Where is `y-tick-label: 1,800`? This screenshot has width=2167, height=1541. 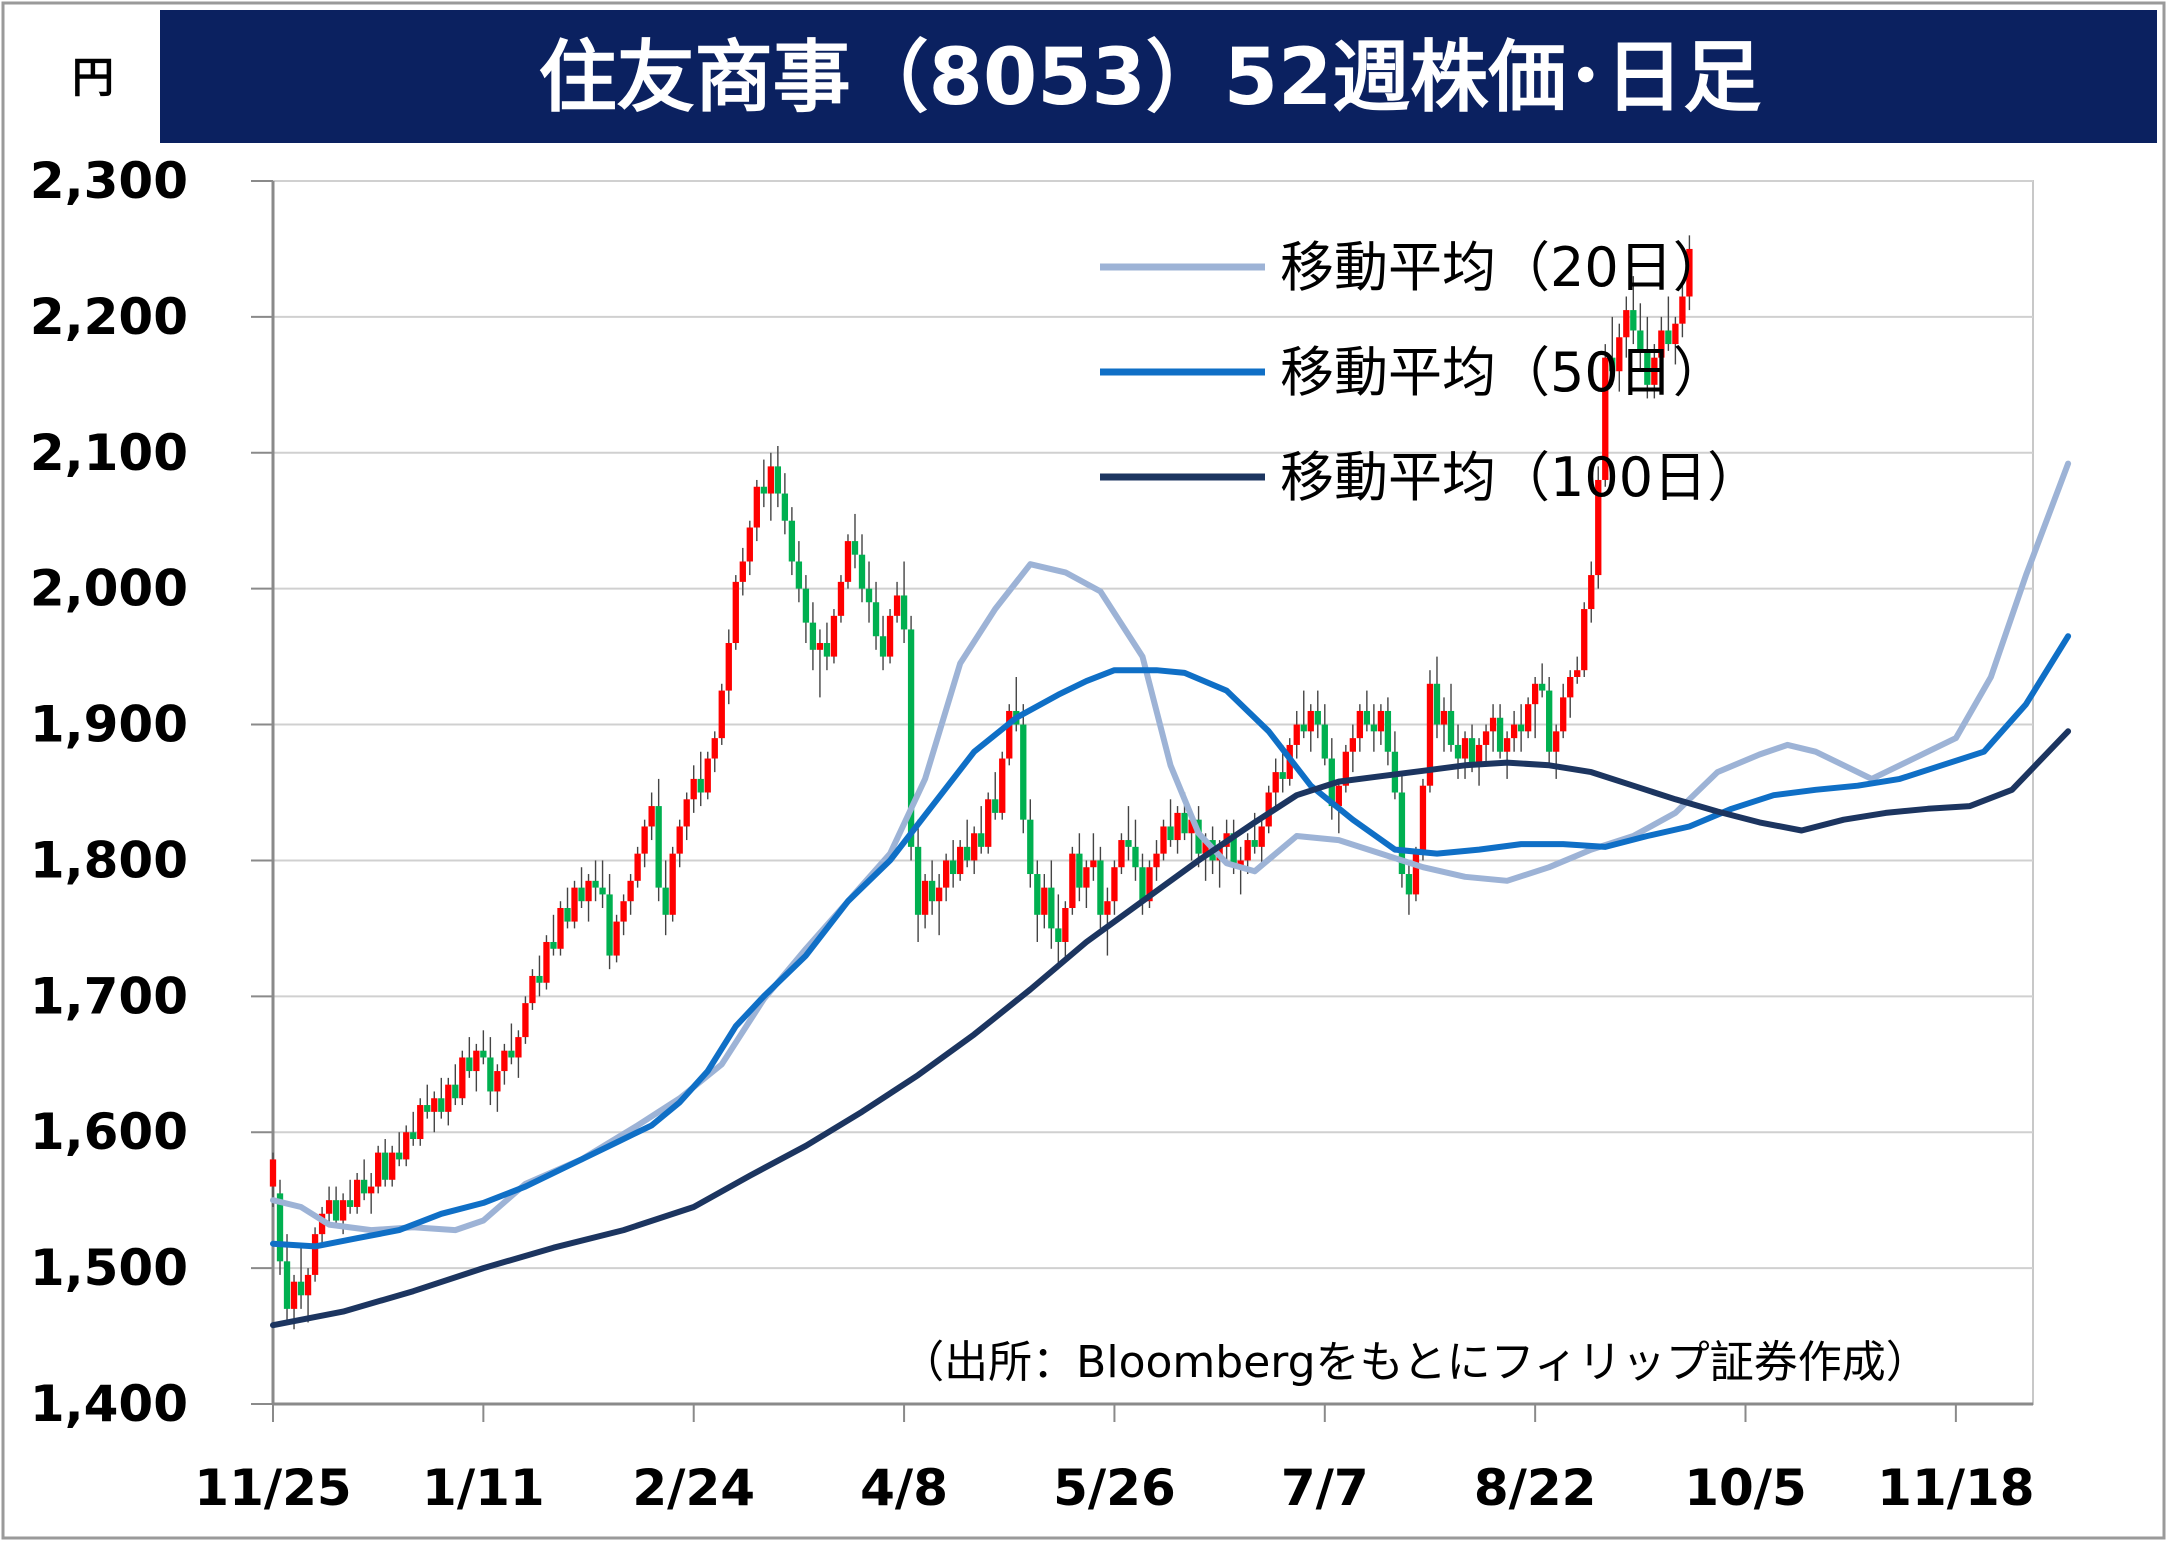
y-tick-label: 1,800 is located at coordinates (109, 860).